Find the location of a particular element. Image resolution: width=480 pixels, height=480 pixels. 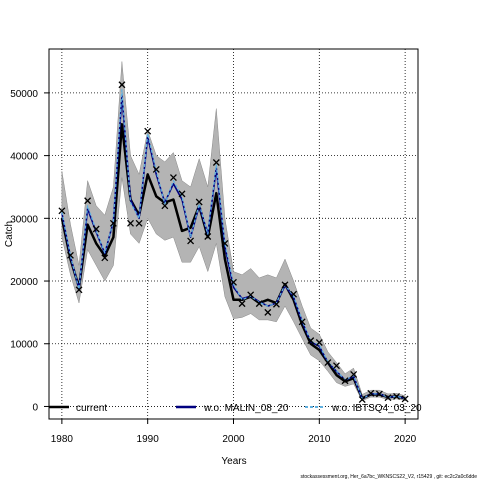

observed-point-1993 is located at coordinates (173, 178).